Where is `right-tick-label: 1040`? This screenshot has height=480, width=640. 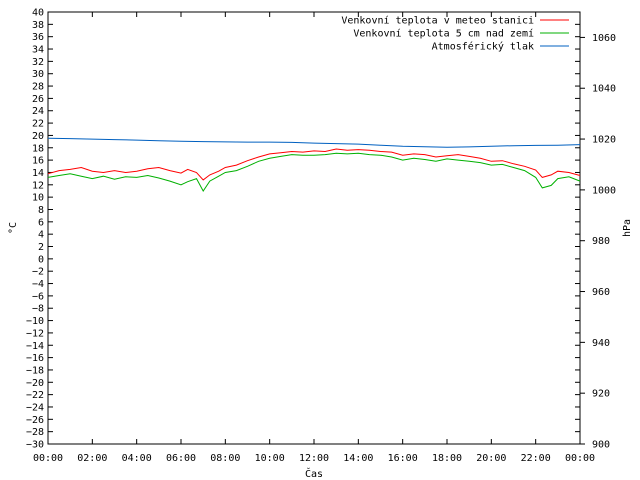 right-tick-label: 1040 is located at coordinates (604, 89).